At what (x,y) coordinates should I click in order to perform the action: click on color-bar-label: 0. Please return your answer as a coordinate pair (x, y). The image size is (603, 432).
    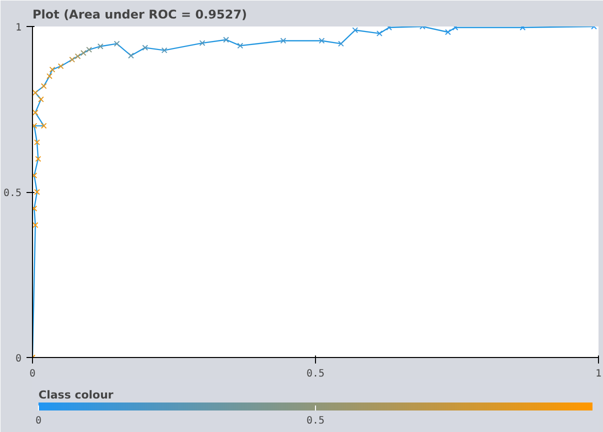
    Looking at the image, I should click on (38, 421).